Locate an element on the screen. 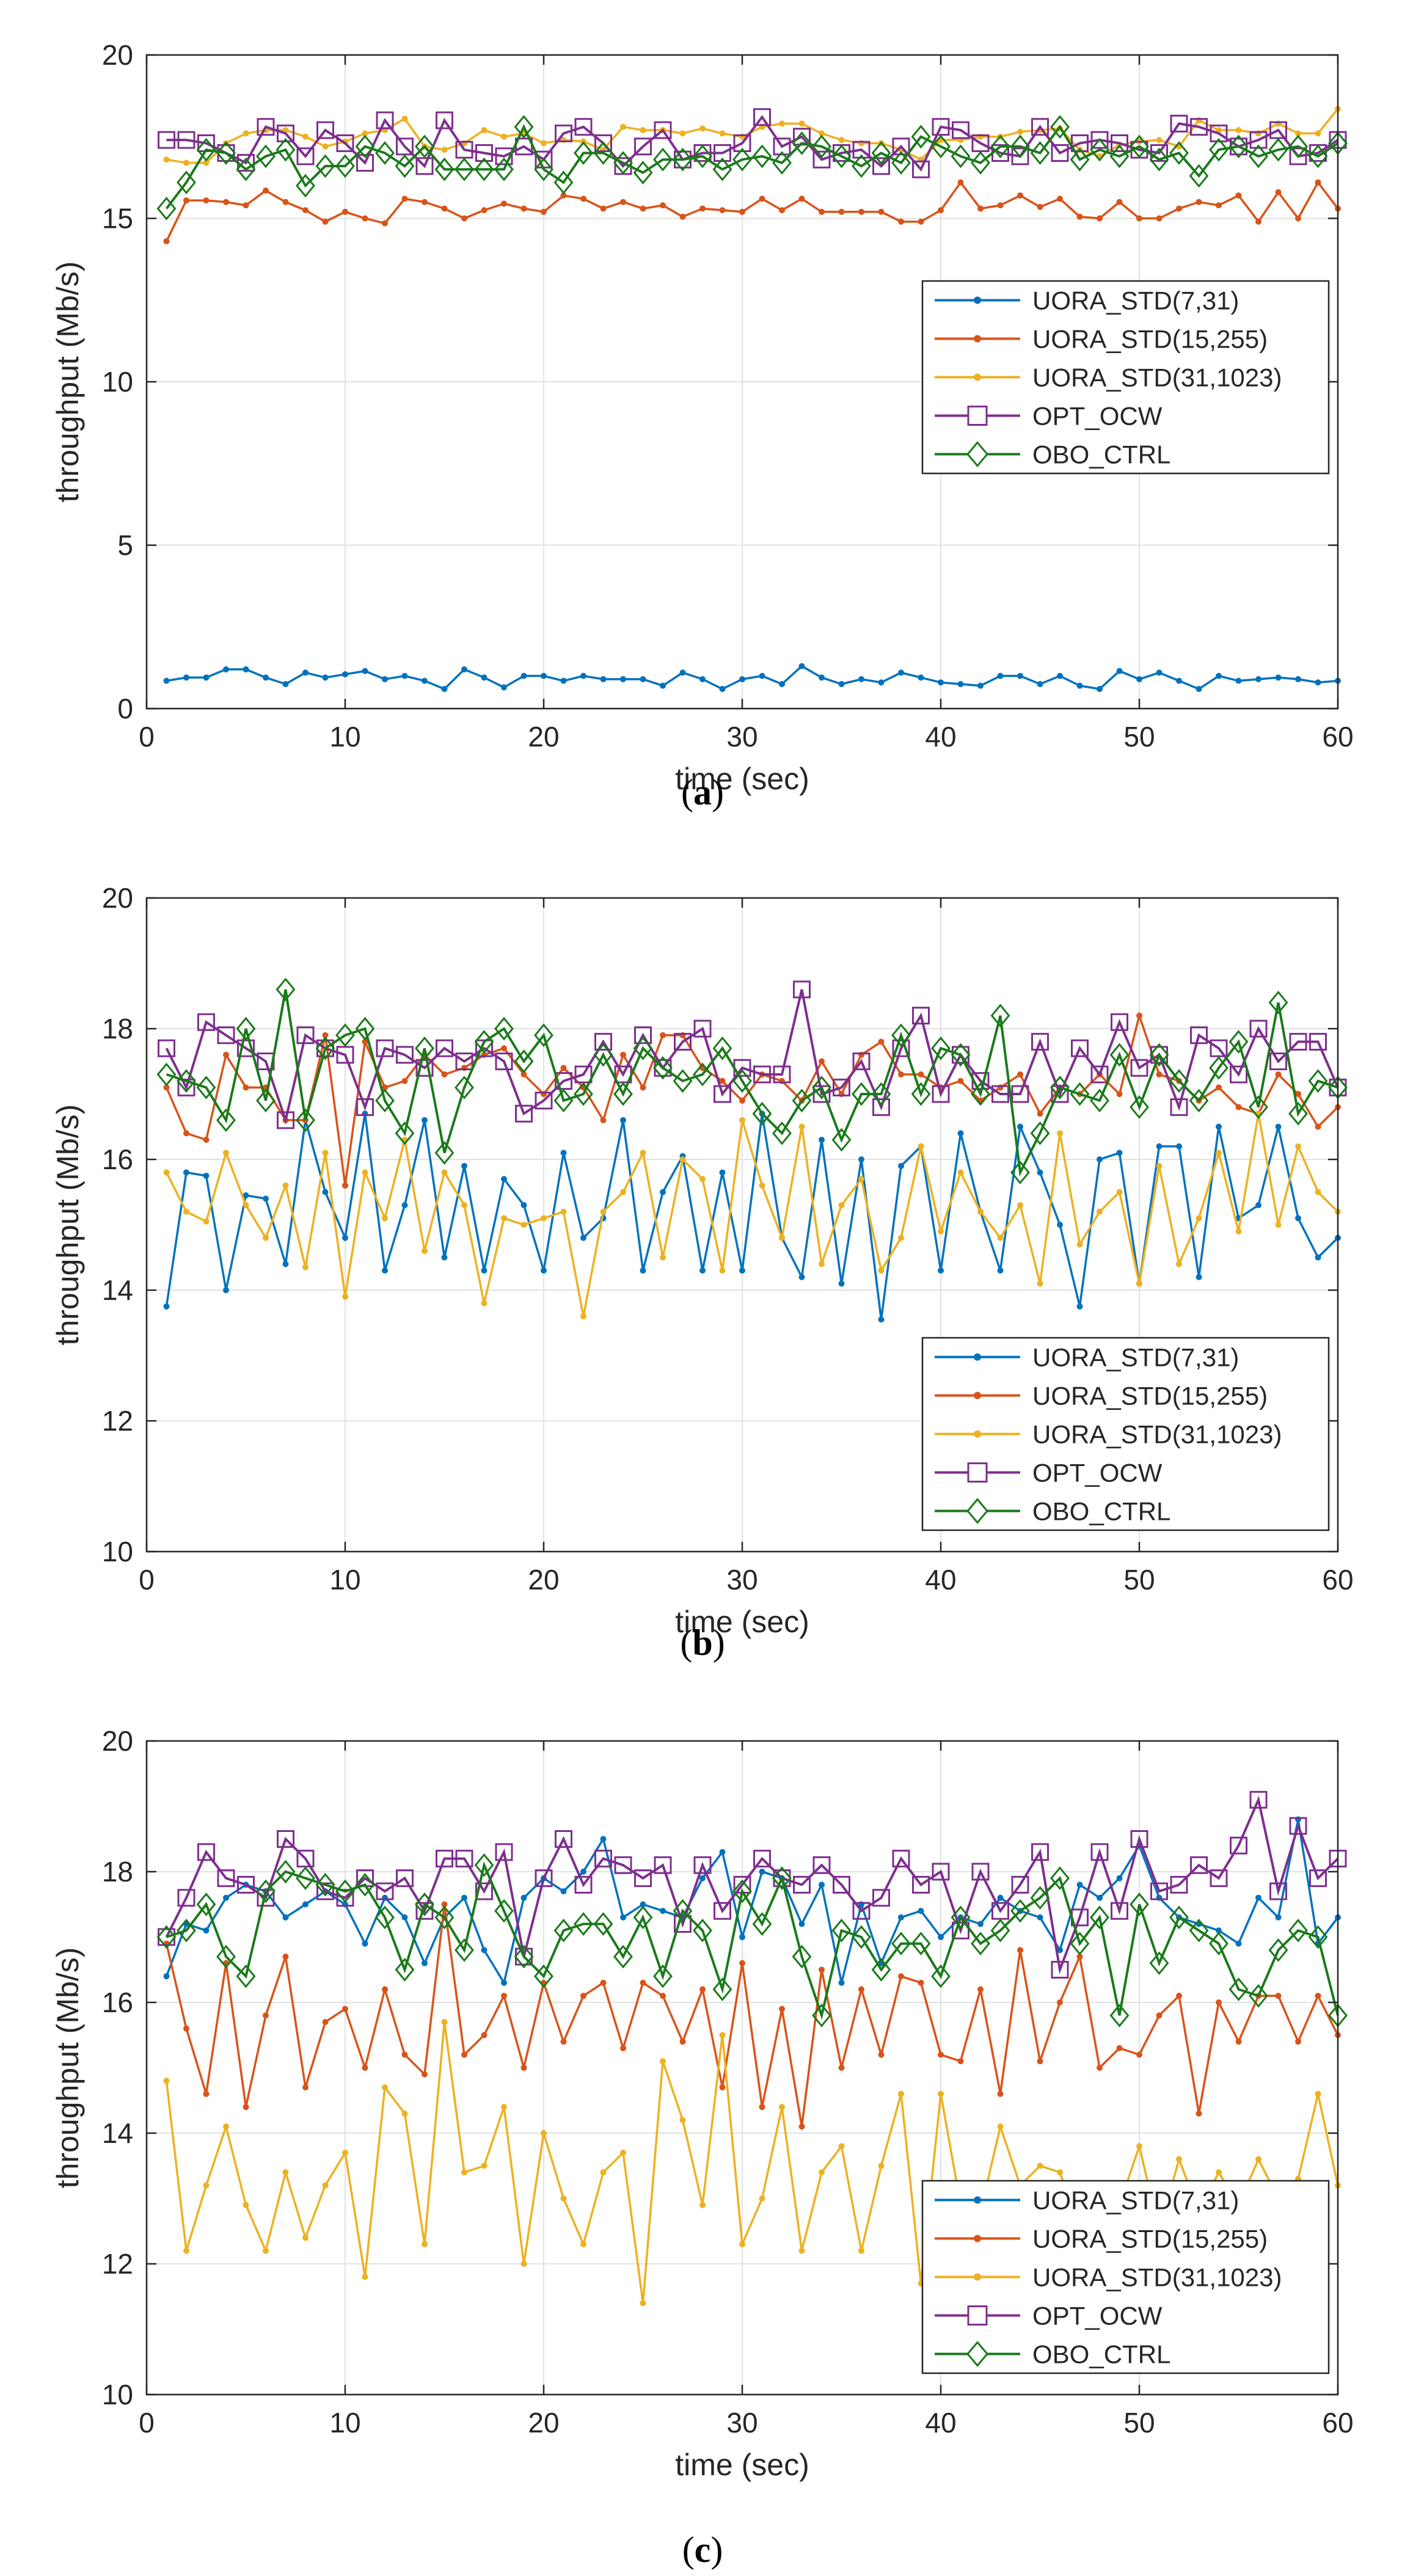 This screenshot has width=1402, height=2576. legend-label: OPT_OCW is located at coordinates (1098, 1473).